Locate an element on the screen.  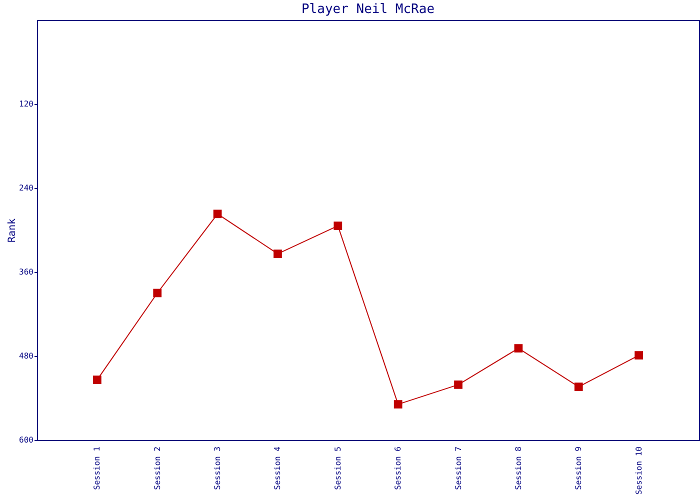
x-tick-label: Session 10 is located at coordinates (639, 470).